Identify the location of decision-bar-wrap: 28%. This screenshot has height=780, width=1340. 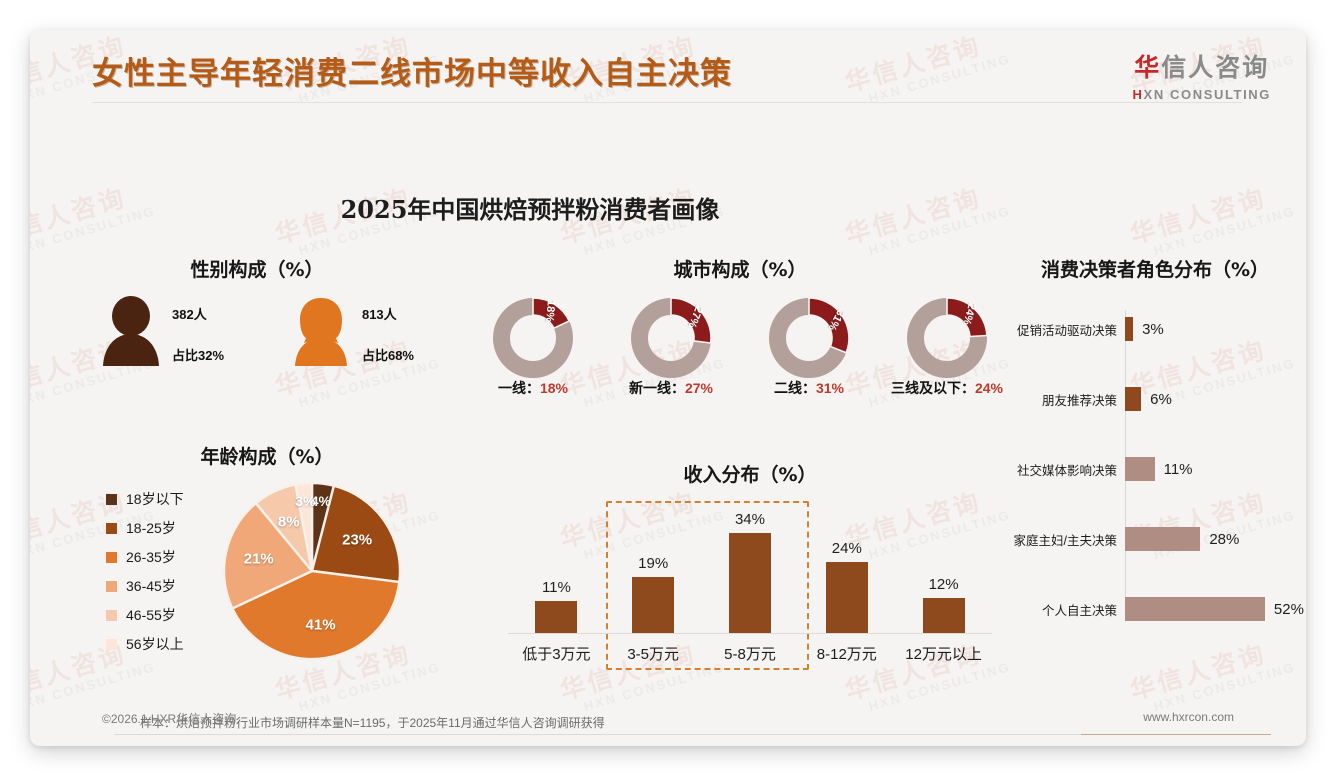
(1182, 539).